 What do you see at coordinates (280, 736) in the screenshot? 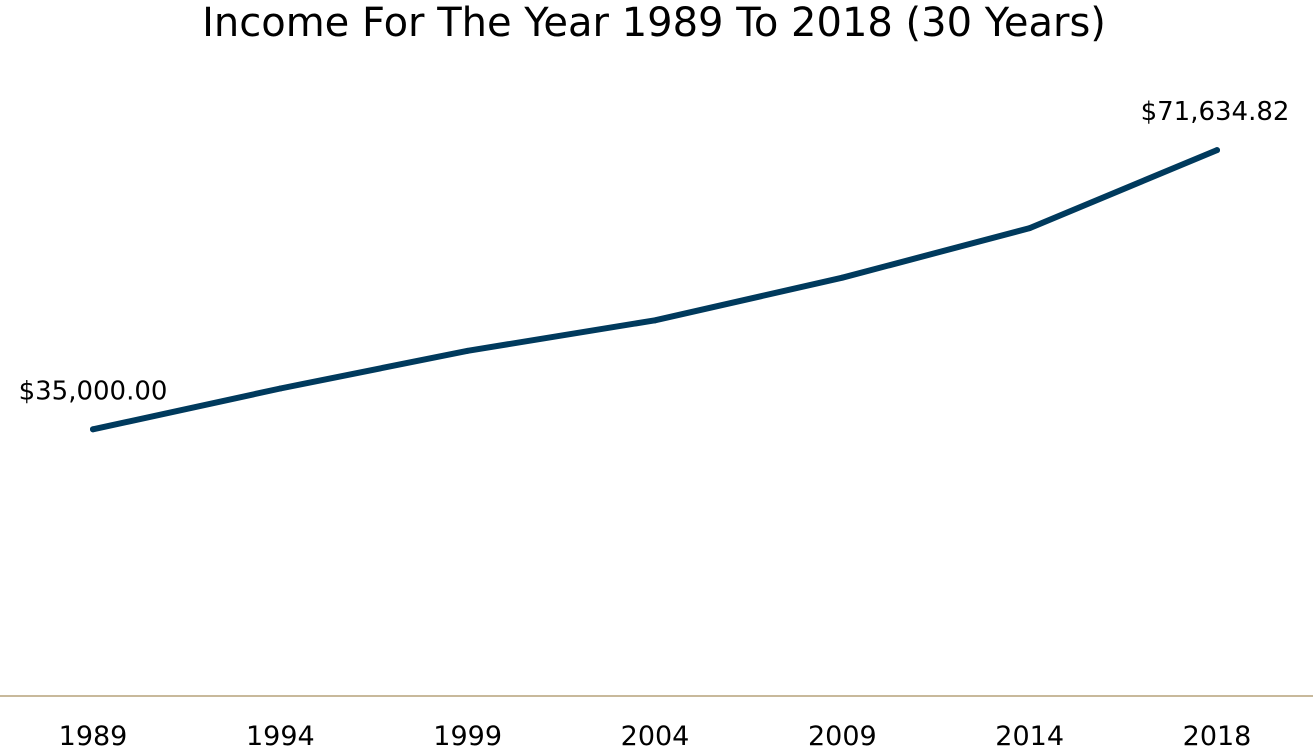
I see `x-tick-label-1994: 1994` at bounding box center [280, 736].